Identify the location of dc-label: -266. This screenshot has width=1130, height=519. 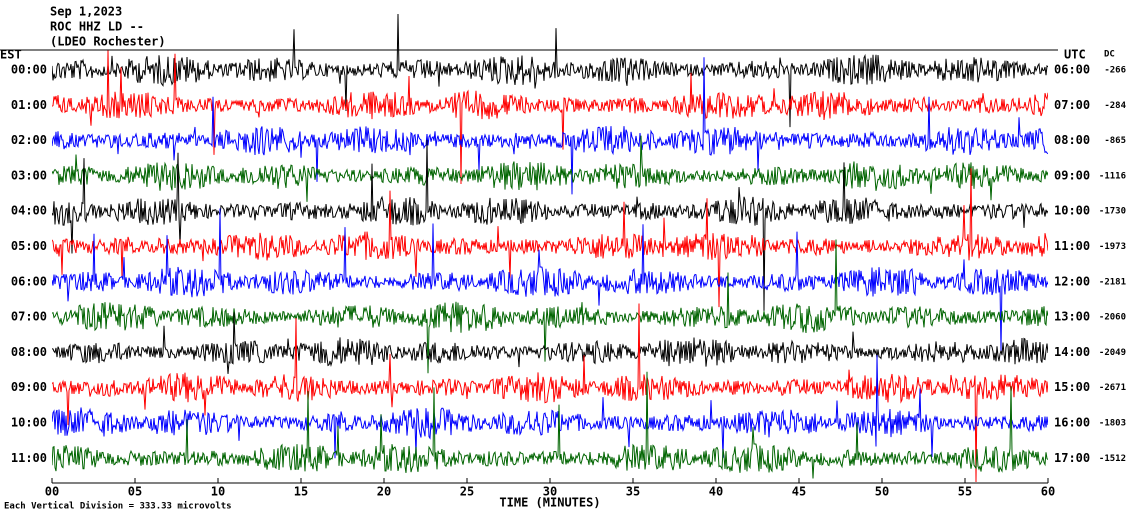
(1115, 71).